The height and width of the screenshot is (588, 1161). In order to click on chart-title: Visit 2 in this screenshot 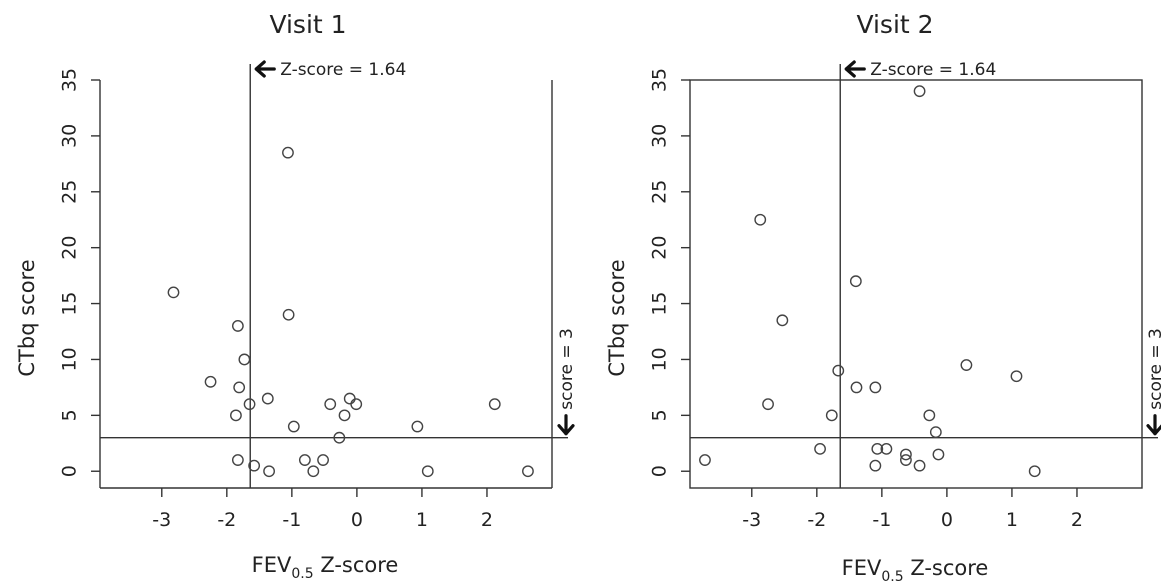, I will do `click(894, 24)`.